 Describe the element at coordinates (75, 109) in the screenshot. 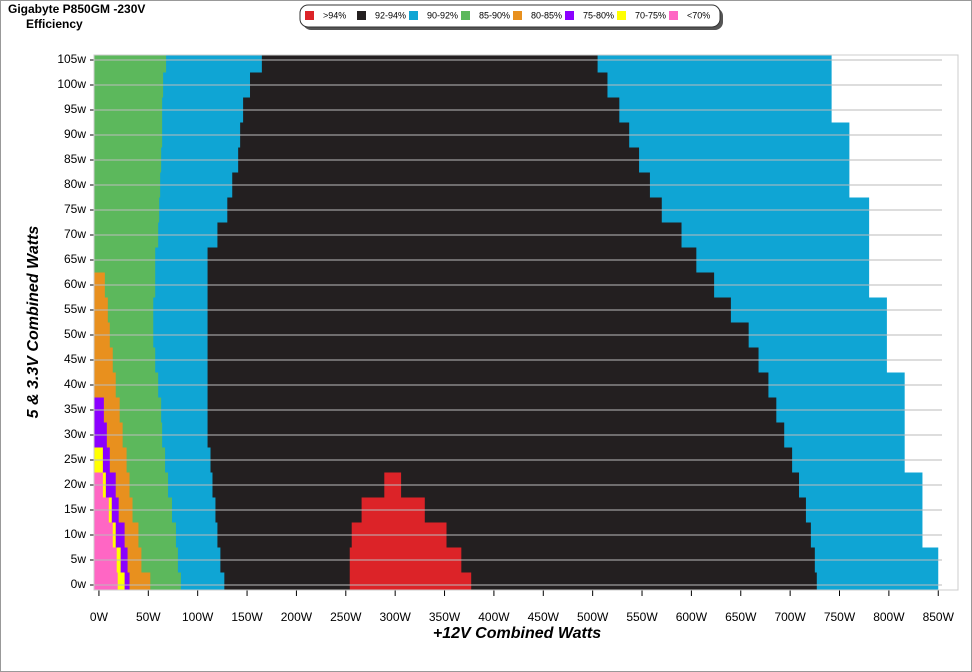

I see `y-tick-label: 95w` at that location.